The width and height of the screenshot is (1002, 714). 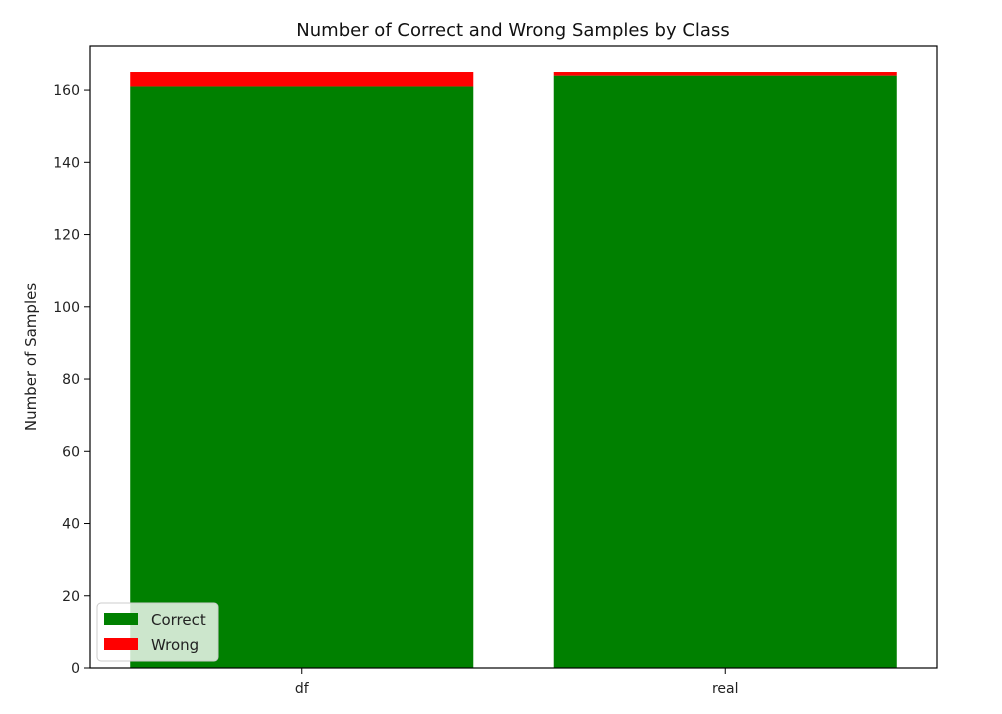 I want to click on x-tick-label-df: df, so click(x=302, y=689).